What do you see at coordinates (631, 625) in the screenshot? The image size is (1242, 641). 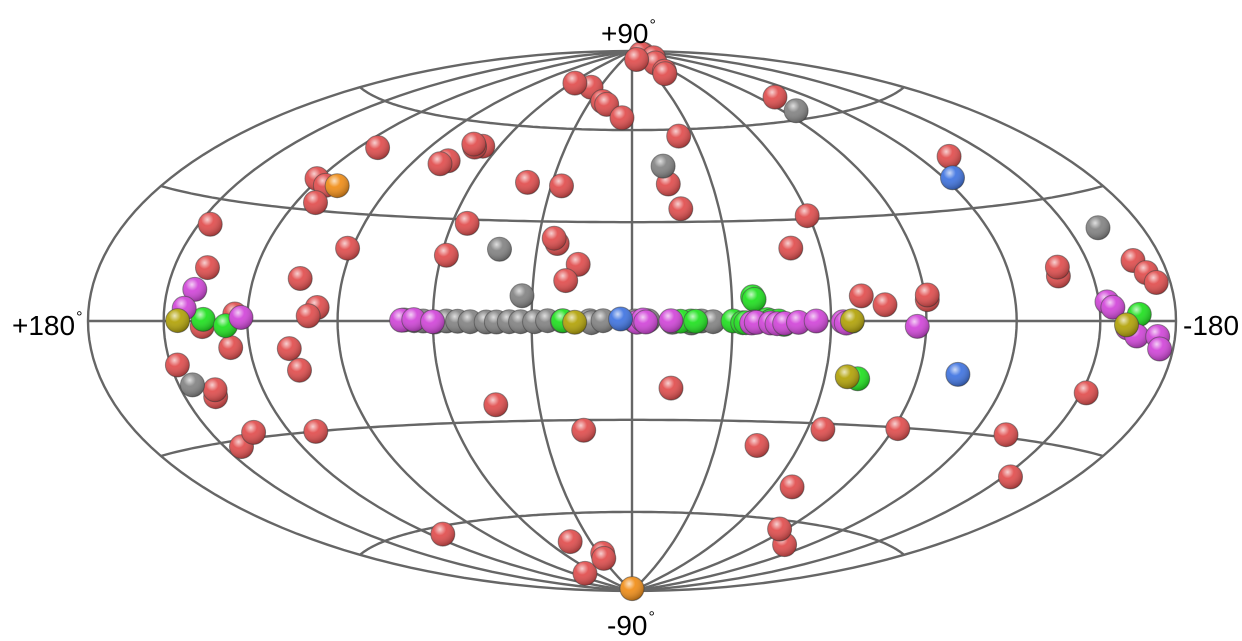 I see `axis-label-bottom: -90°` at bounding box center [631, 625].